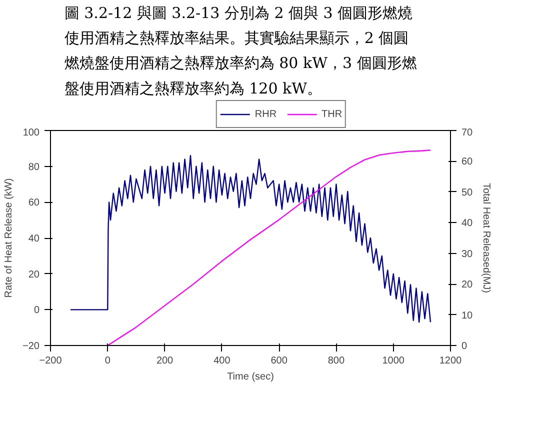 The width and height of the screenshot is (556, 441). Describe the element at coordinates (336, 361) in the screenshot. I see `x-tick-label: 800` at that location.